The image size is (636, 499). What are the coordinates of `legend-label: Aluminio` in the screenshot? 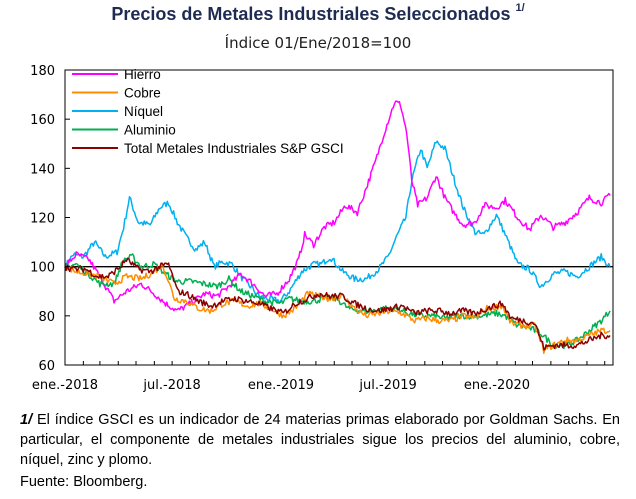 It's located at (150, 130).